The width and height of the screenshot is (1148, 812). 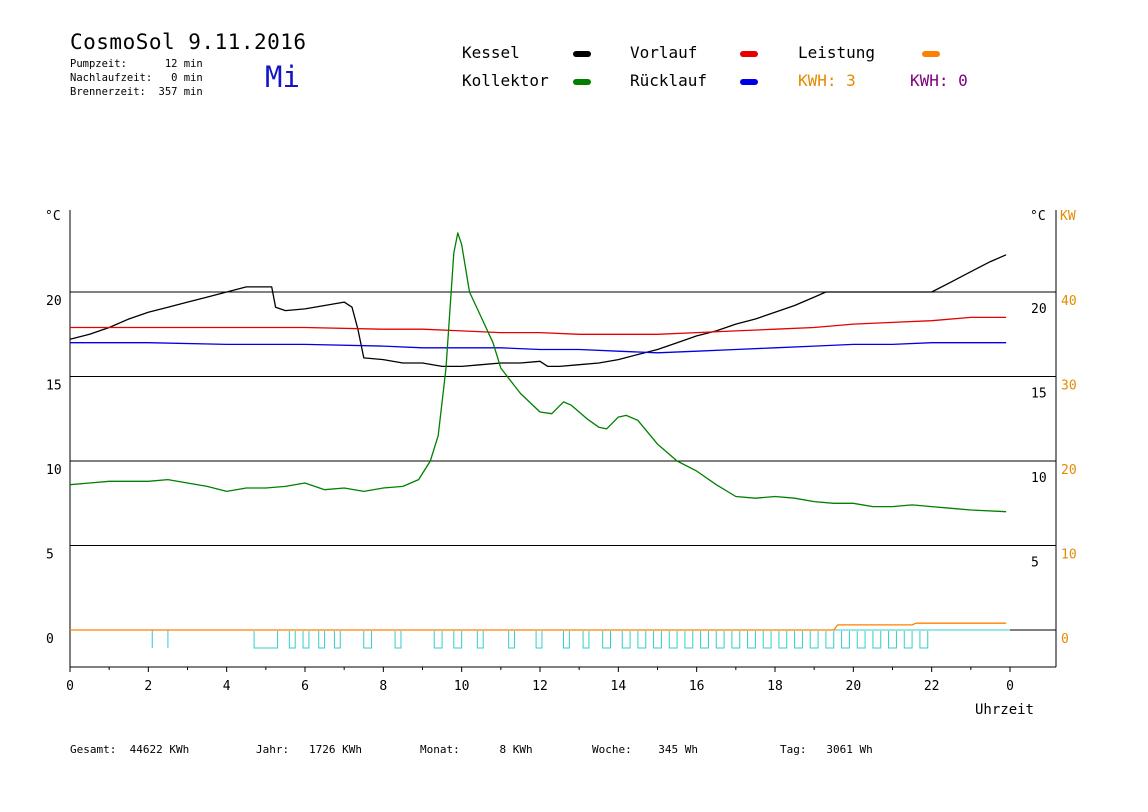 I want to click on x-tick-label-8: 16, so click(x=697, y=686).